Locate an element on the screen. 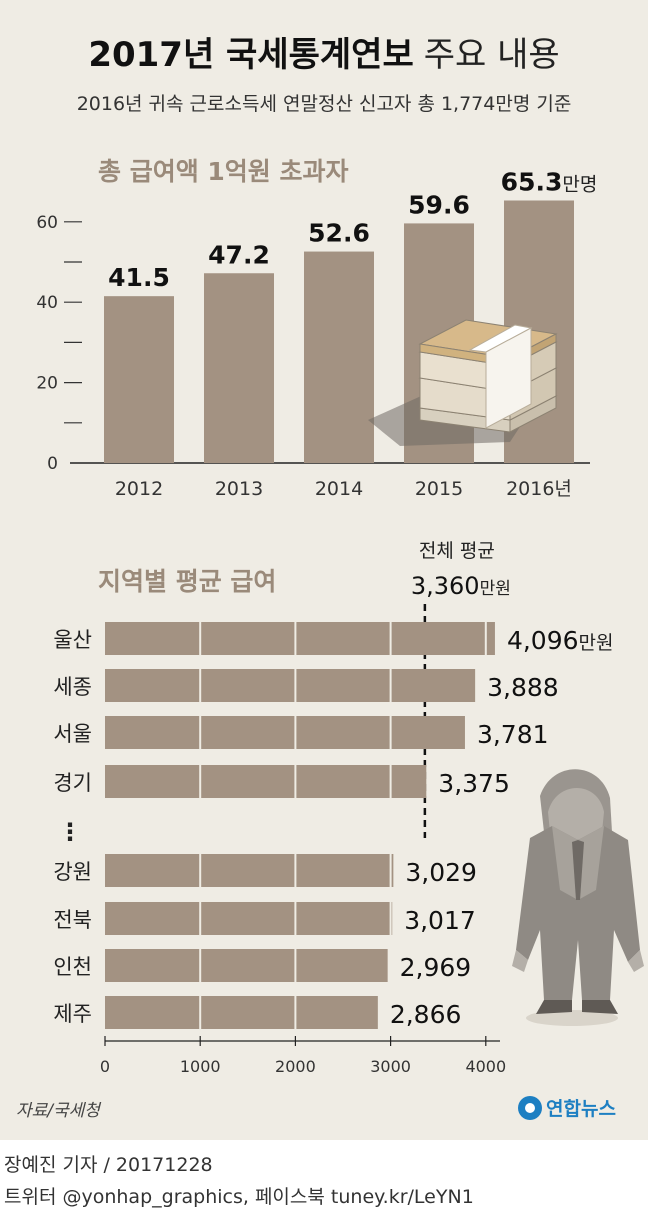 Image resolution: width=648 pixels, height=1211 pixels. top-chart-value-label: 65.3만명 is located at coordinates (549, 181).